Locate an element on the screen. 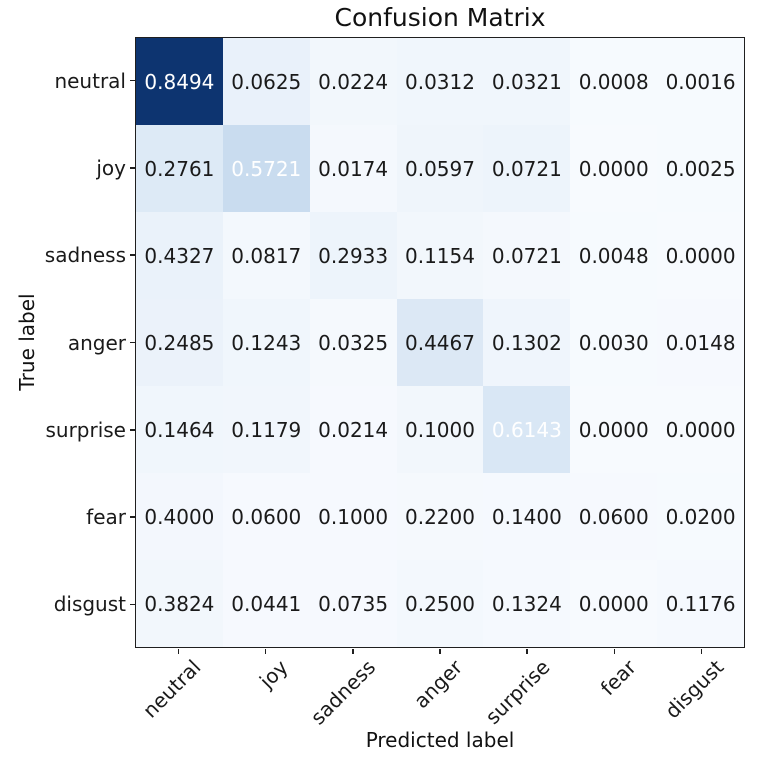  matrix-cell: 0.0025 is located at coordinates (700, 168).